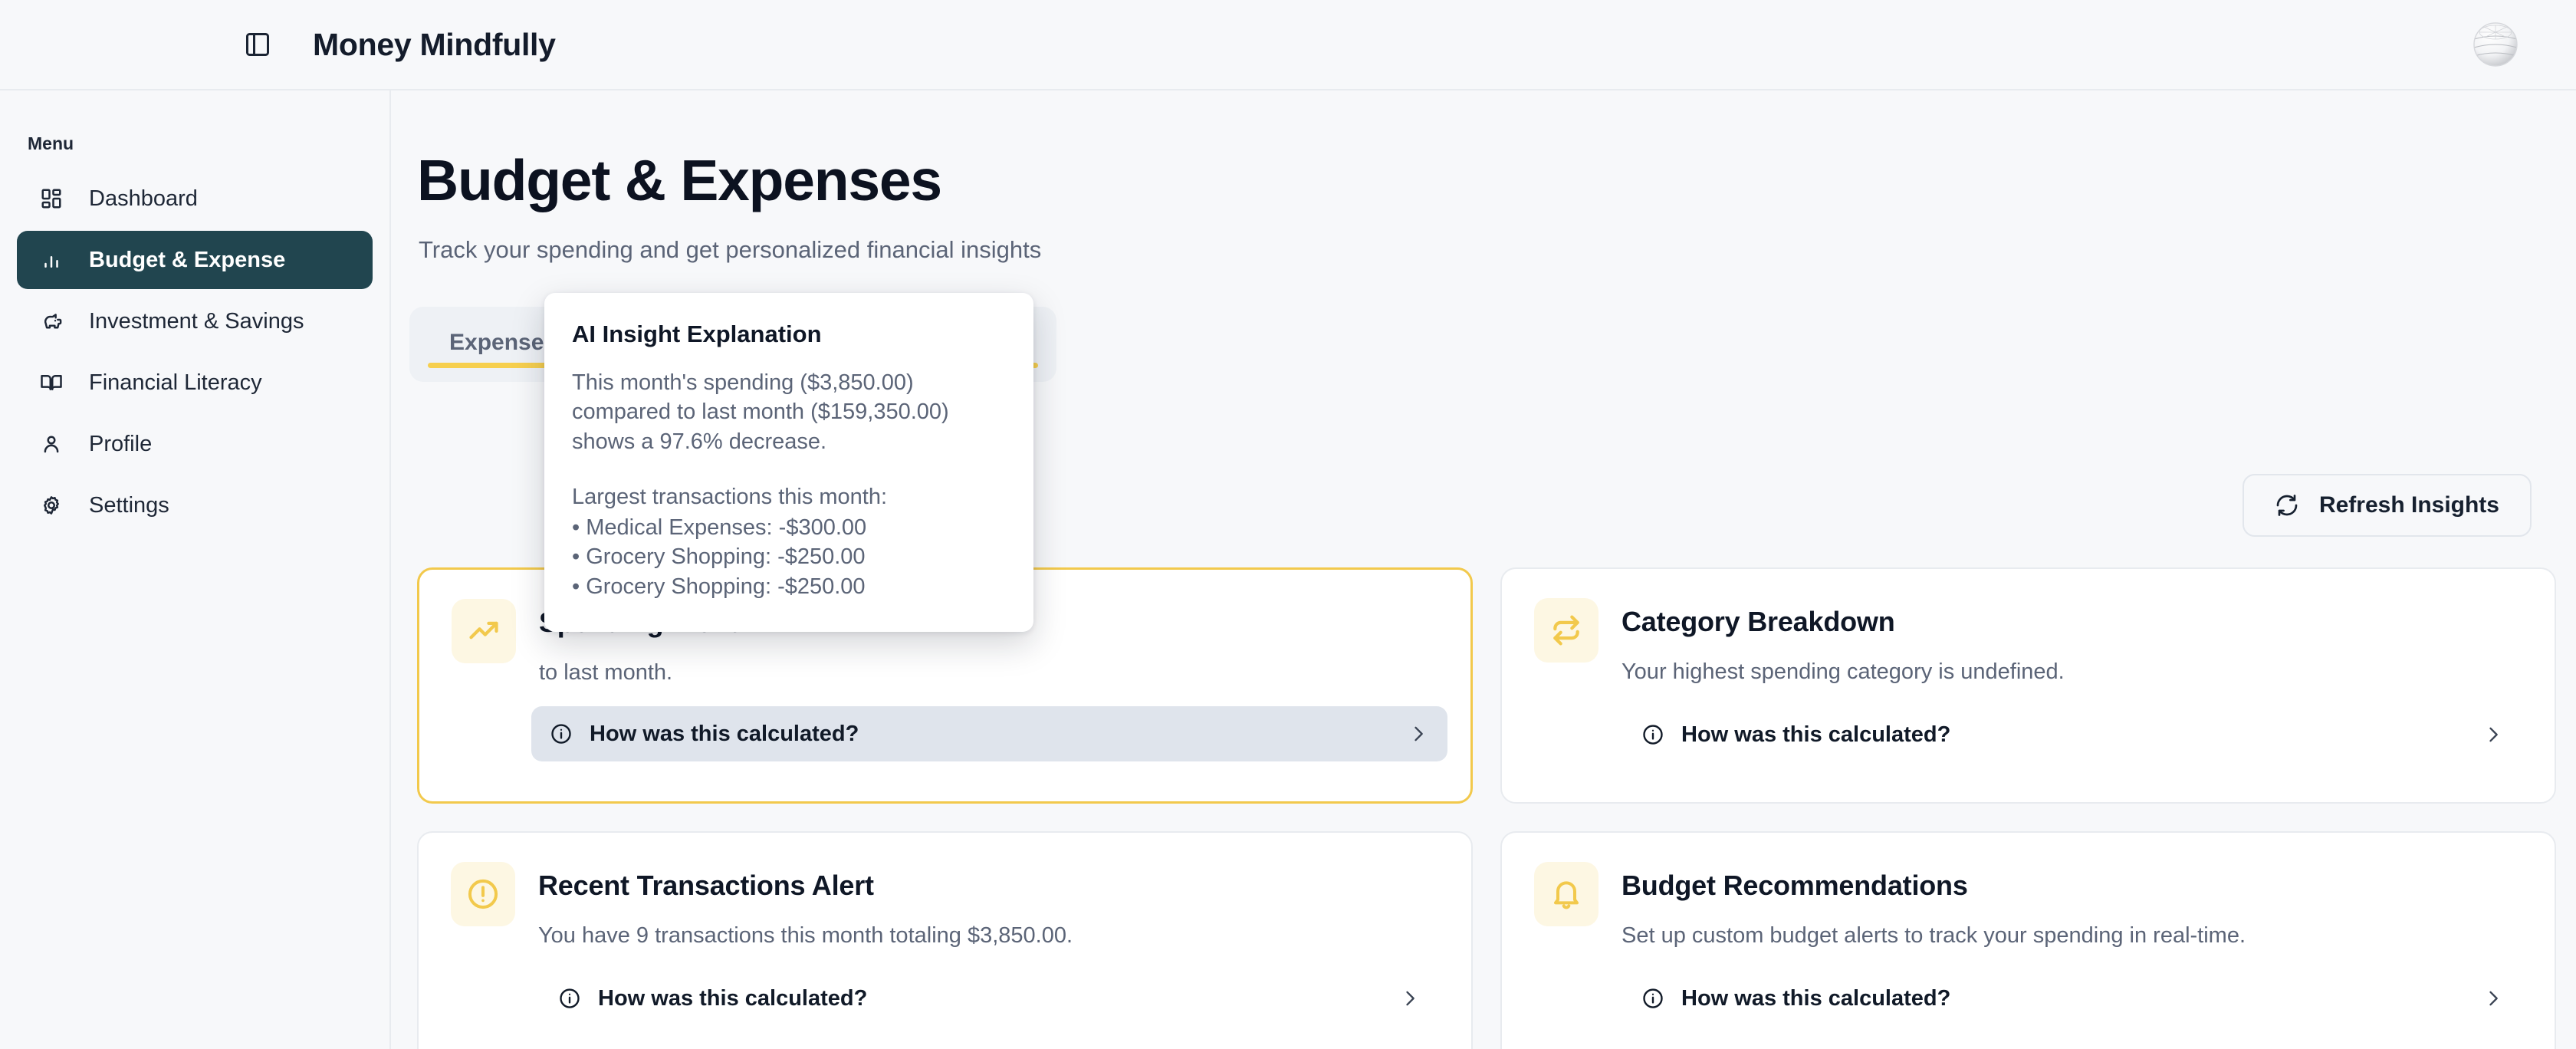 The image size is (2576, 1049). Describe the element at coordinates (2495, 44) in the screenshot. I see `globe-logo` at that location.